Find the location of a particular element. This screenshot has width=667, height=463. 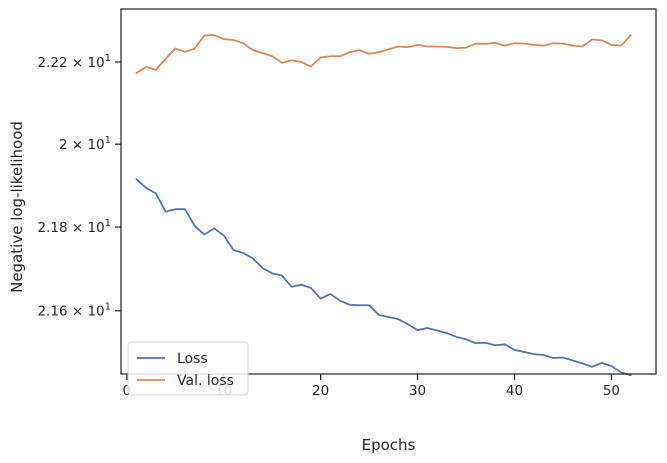

legend: Loss Val. loss is located at coordinates (188, 368).